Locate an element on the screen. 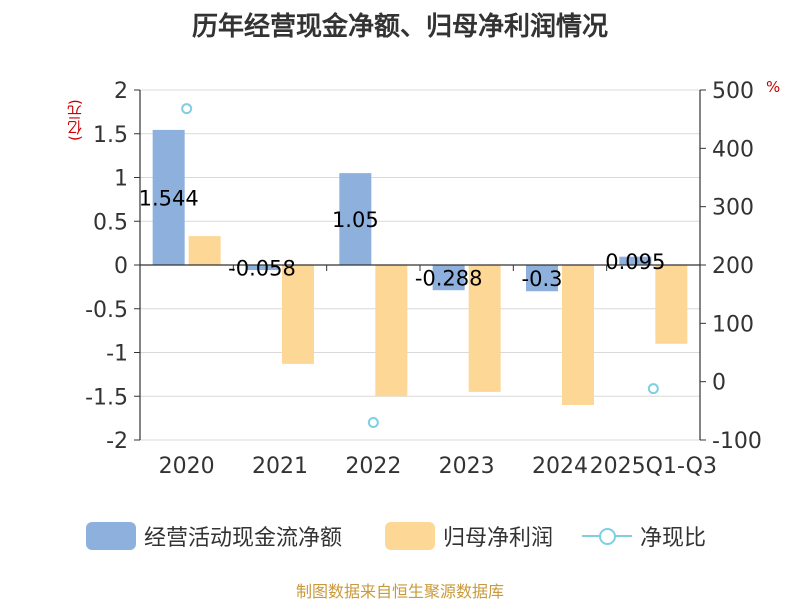 This screenshot has height=602, width=800. data-label-cashflow: -0.3 is located at coordinates (542, 279).